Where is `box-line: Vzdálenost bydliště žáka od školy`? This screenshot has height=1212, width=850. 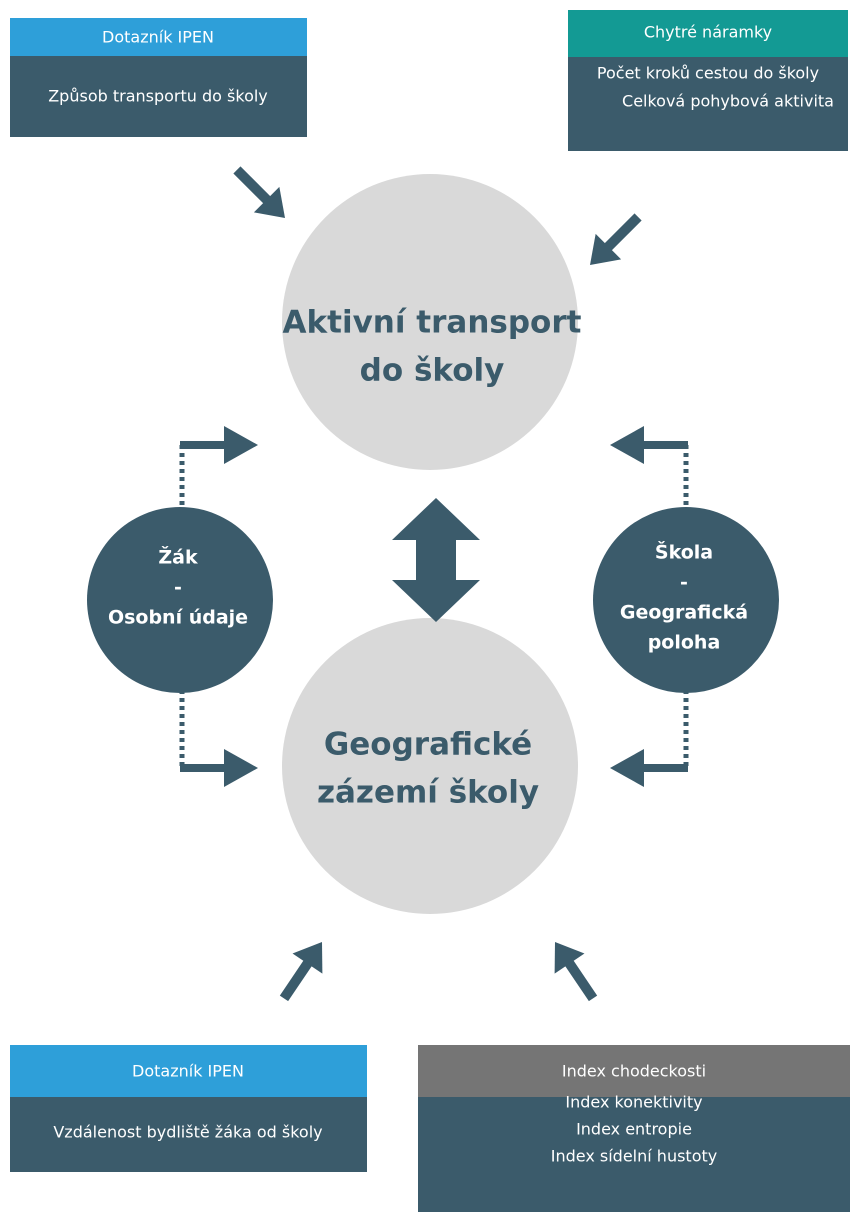
box-line: Vzdálenost bydliště žáka od školy is located at coordinates (187, 1132).